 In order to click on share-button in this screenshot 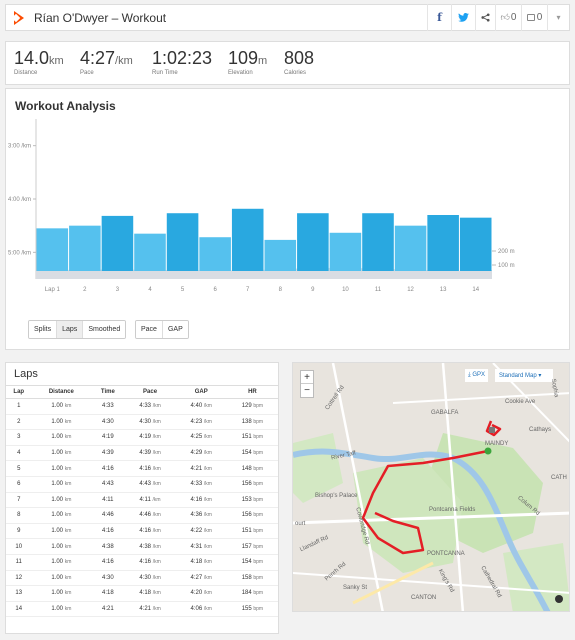, I will do `click(485, 17)`.